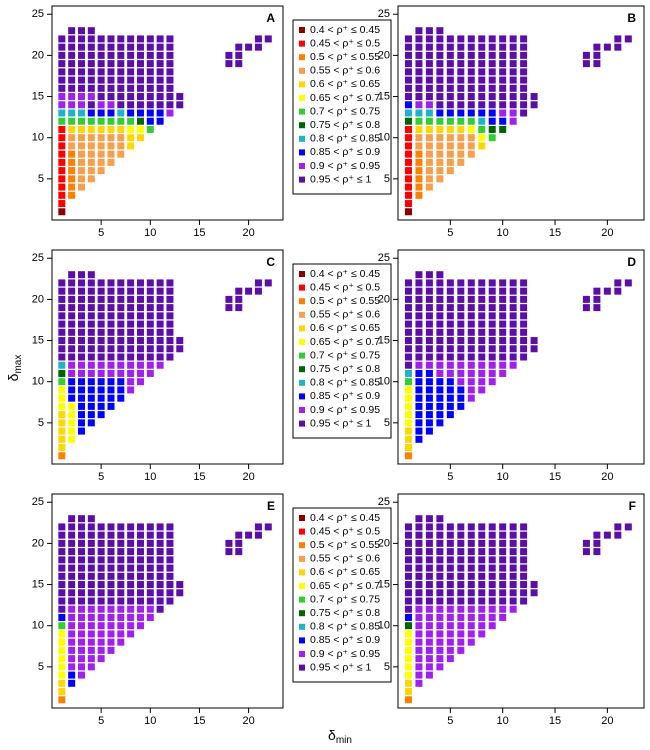 The width and height of the screenshot is (650, 750). What do you see at coordinates (345, 369) in the screenshot?
I see `legend-label: 0.75 < ρ⁺ ≤ 0.8` at bounding box center [345, 369].